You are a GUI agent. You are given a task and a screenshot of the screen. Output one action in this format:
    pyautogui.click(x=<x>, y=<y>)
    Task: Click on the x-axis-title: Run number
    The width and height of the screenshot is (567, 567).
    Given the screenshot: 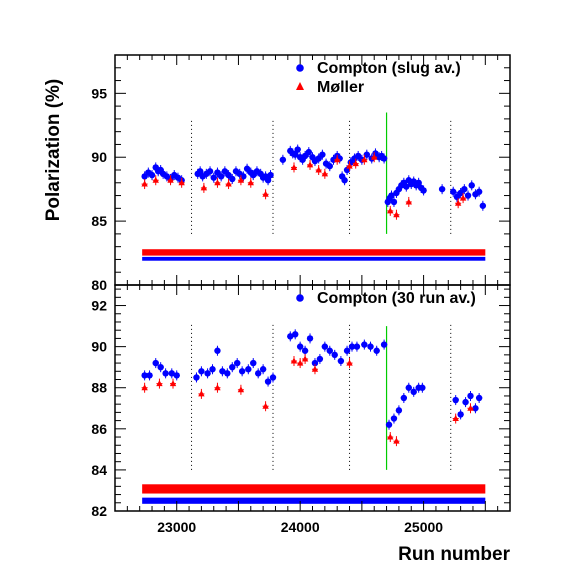 What is the action you would take?
    pyautogui.click(x=454, y=554)
    